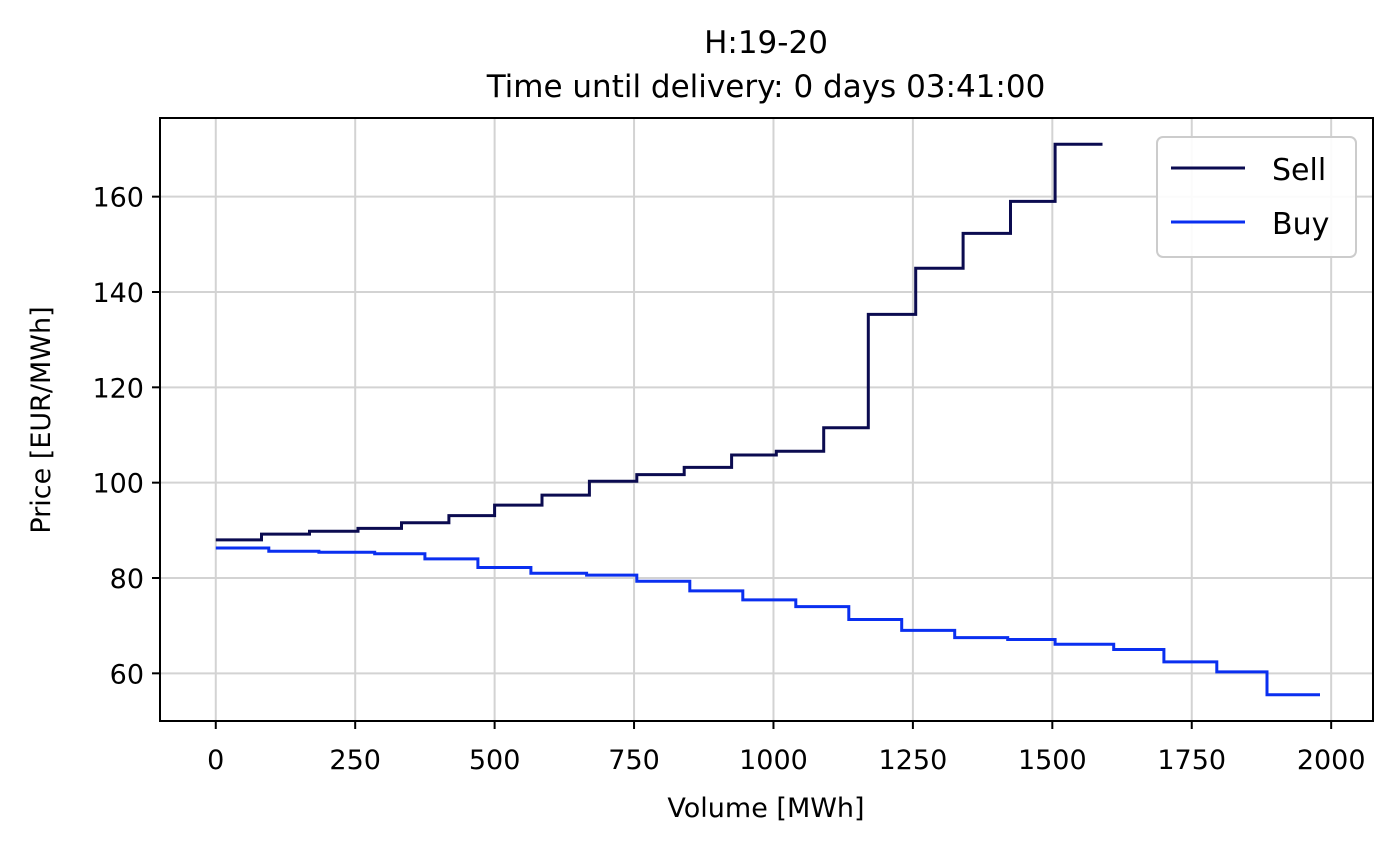 This screenshot has height=851, width=1400. What do you see at coordinates (127, 674) in the screenshot?
I see `y-tick-label: 60` at bounding box center [127, 674].